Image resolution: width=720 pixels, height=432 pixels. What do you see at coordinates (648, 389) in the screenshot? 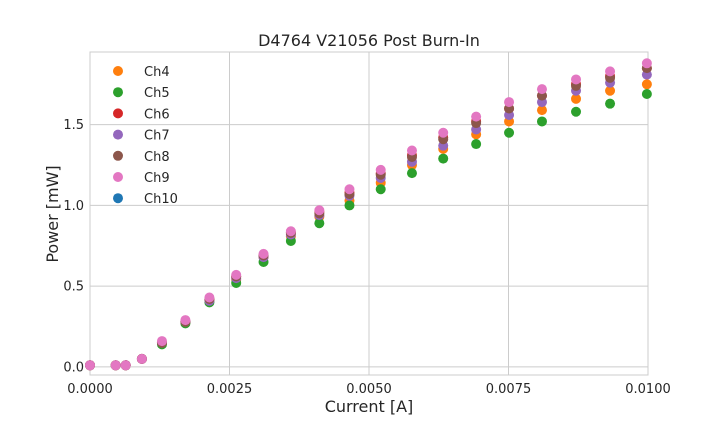
I see `x-tick-label: 0.0100` at bounding box center [648, 389].